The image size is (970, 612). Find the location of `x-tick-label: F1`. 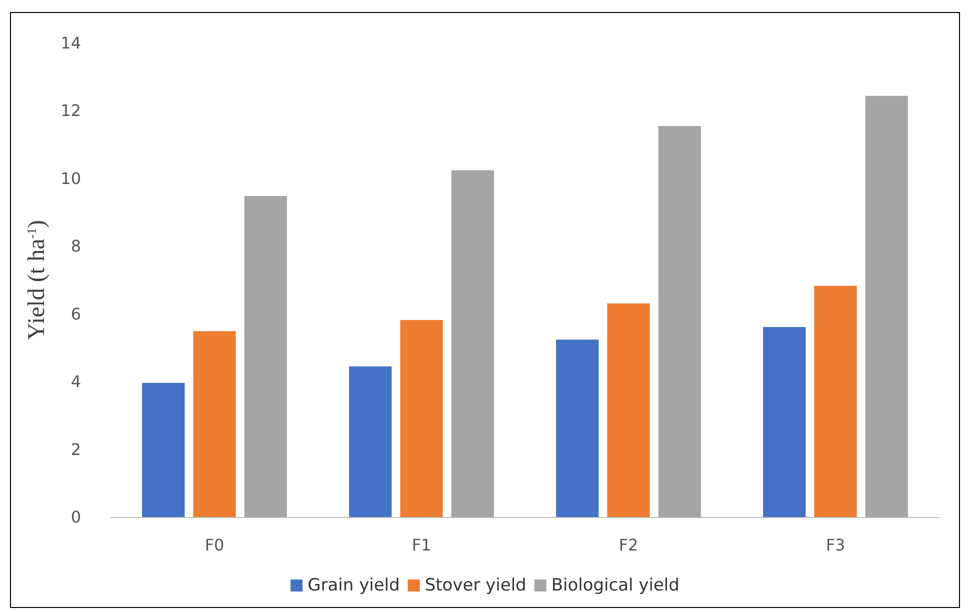

x-tick-label: F1 is located at coordinates (422, 545).